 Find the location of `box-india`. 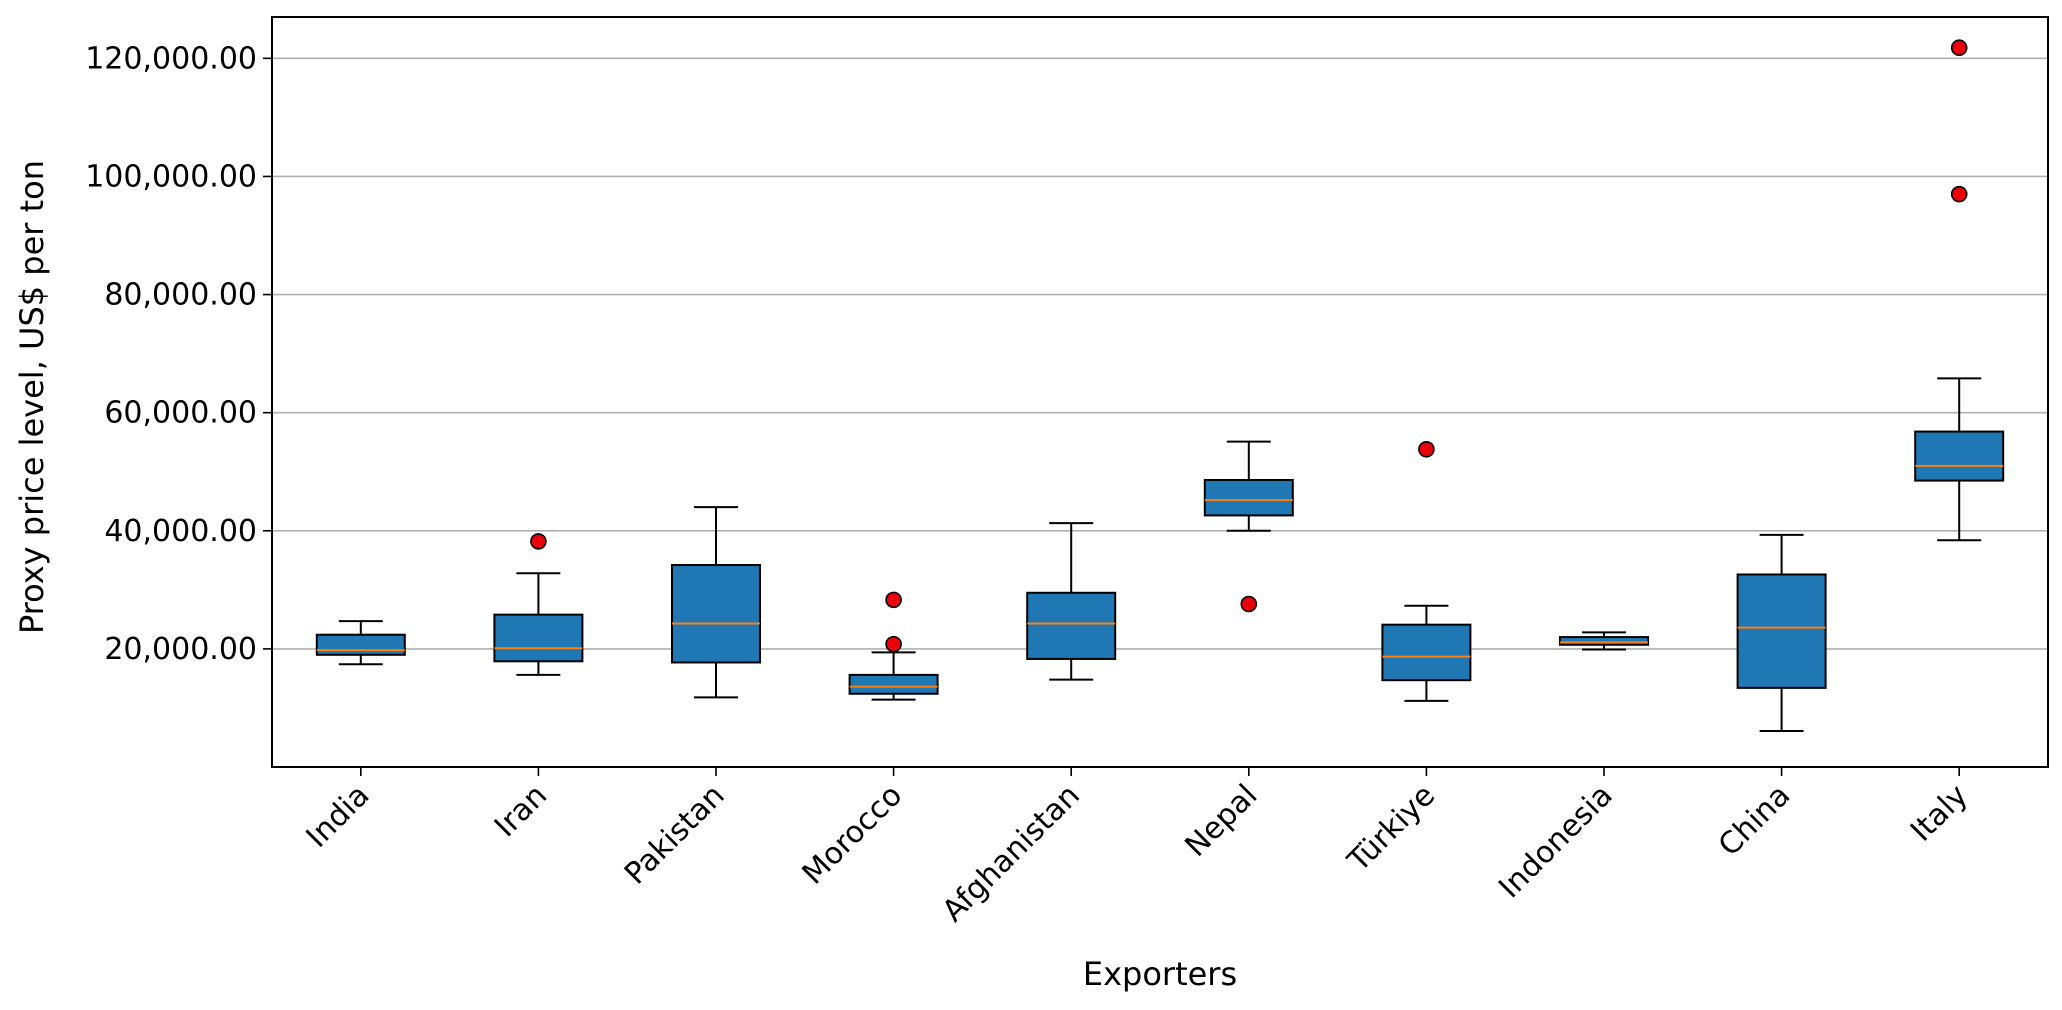

box-india is located at coordinates (360, 643).